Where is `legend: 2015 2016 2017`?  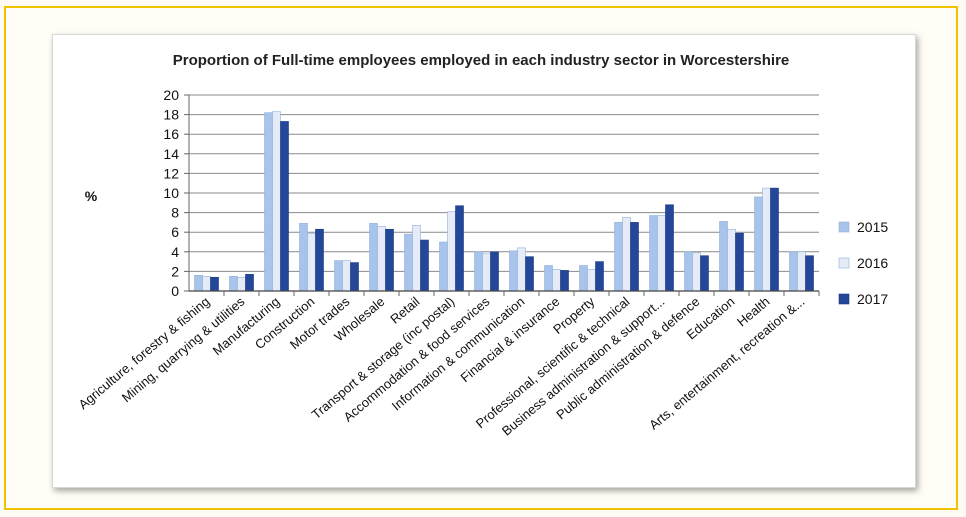
legend: 2015 2016 2017 is located at coordinates (863, 263).